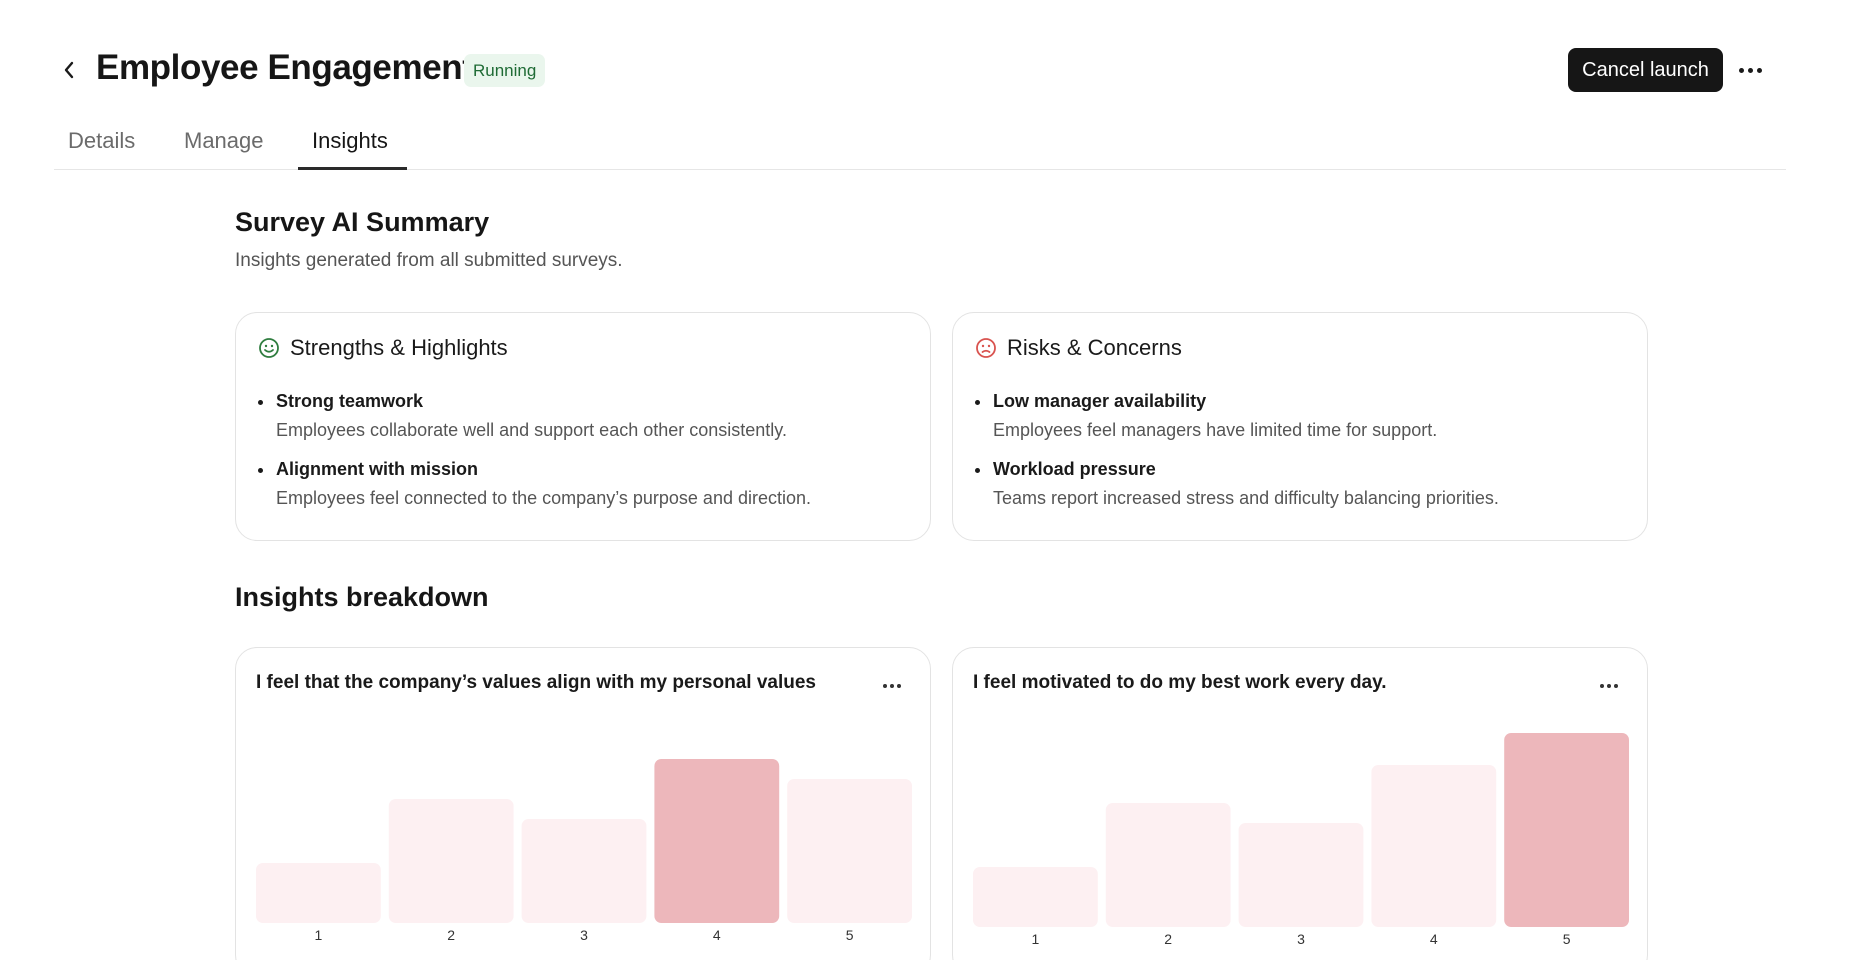 This screenshot has height=960, width=1854. I want to click on item-title: Low manager availability, so click(1100, 401).